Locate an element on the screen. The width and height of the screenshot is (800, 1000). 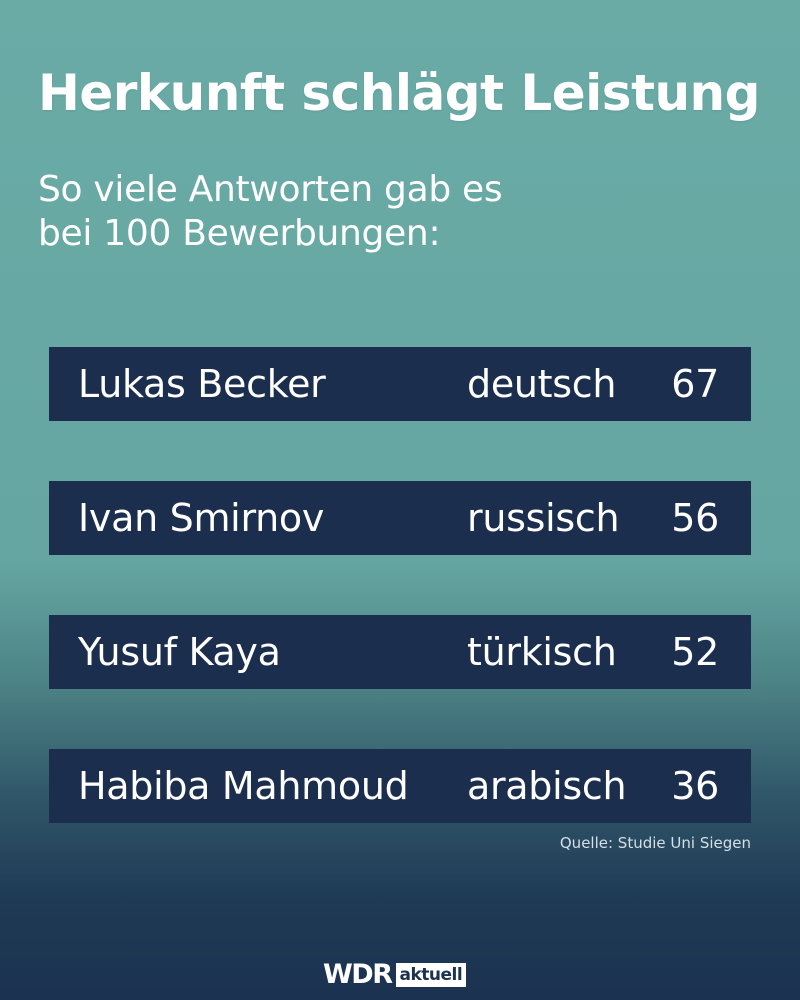
table-row: Yusuf Kaya türkisch 52 is located at coordinates (400, 652).